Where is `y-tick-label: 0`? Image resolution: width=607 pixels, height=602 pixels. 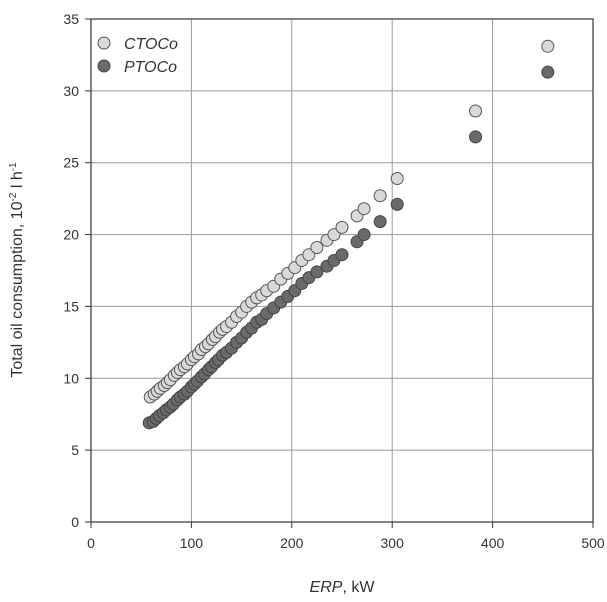 y-tick-label: 0 is located at coordinates (75, 522).